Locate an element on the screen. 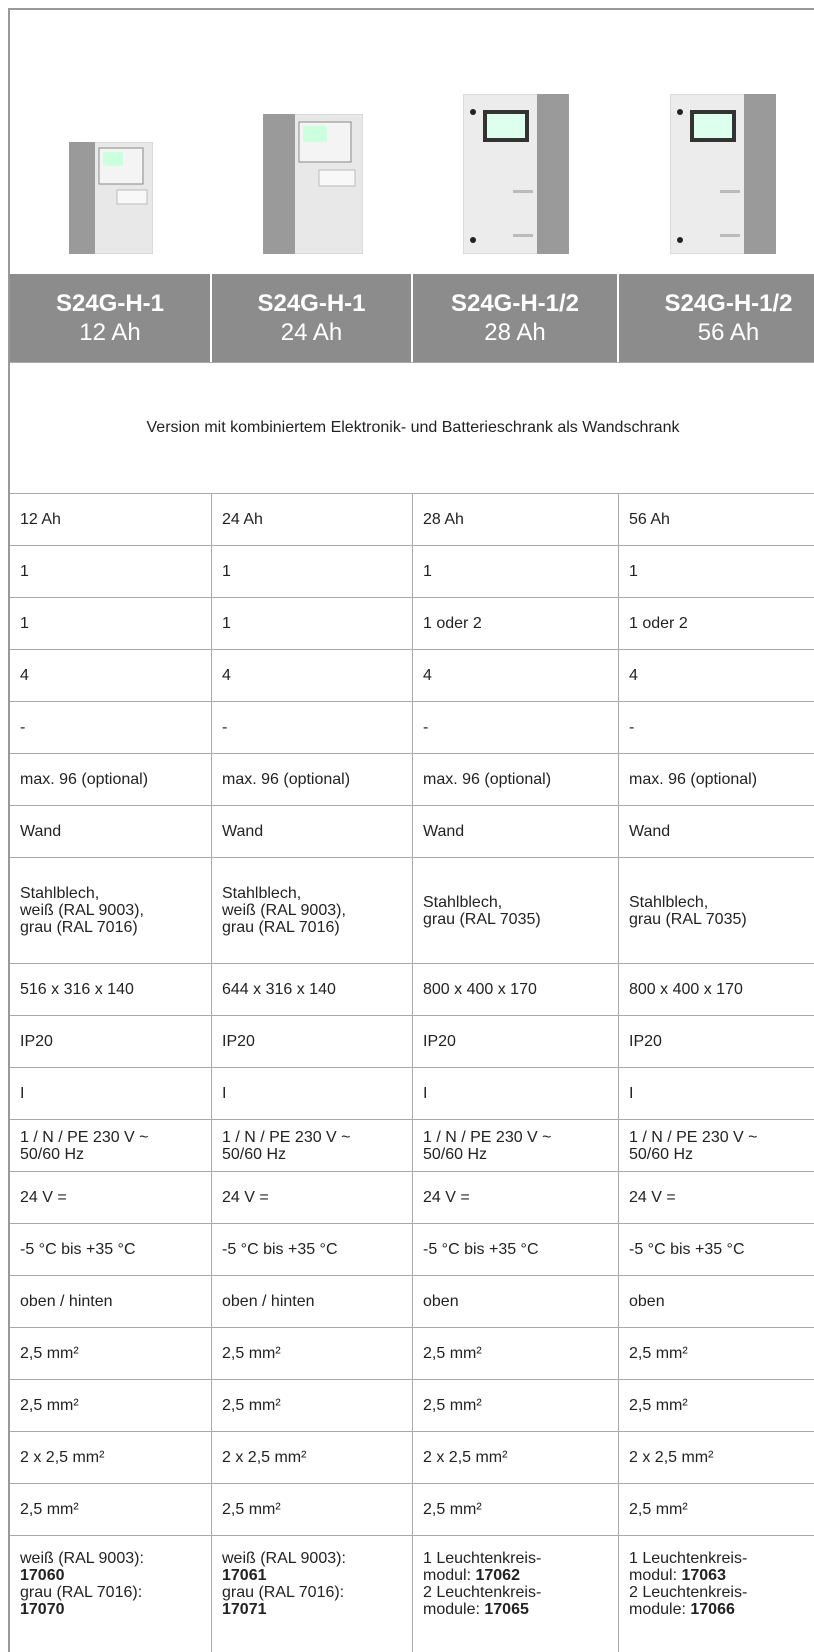 Image resolution: width=814 pixels, height=1652 pixels. order-code: 17063 is located at coordinates (703, 1575).